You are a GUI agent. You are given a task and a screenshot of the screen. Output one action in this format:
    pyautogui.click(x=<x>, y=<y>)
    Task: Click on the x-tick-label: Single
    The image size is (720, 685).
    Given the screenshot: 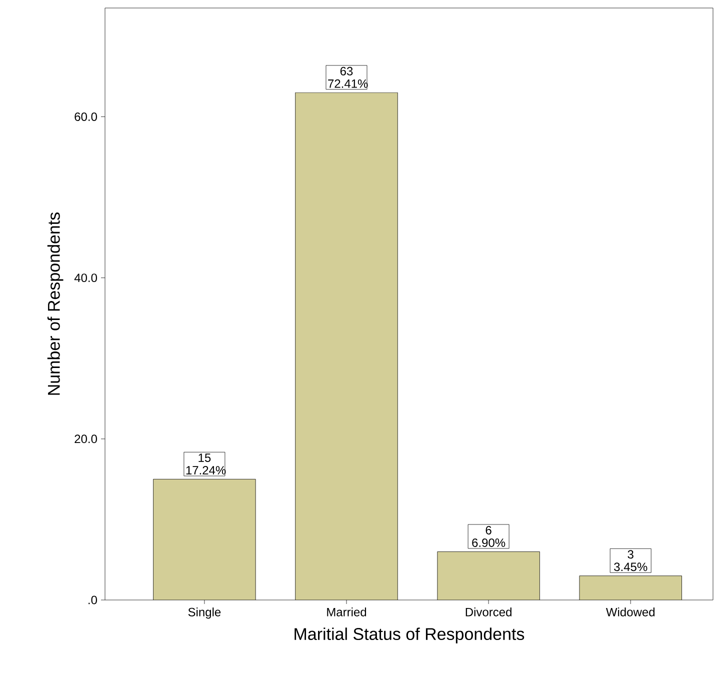 What is the action you would take?
    pyautogui.click(x=204, y=613)
    